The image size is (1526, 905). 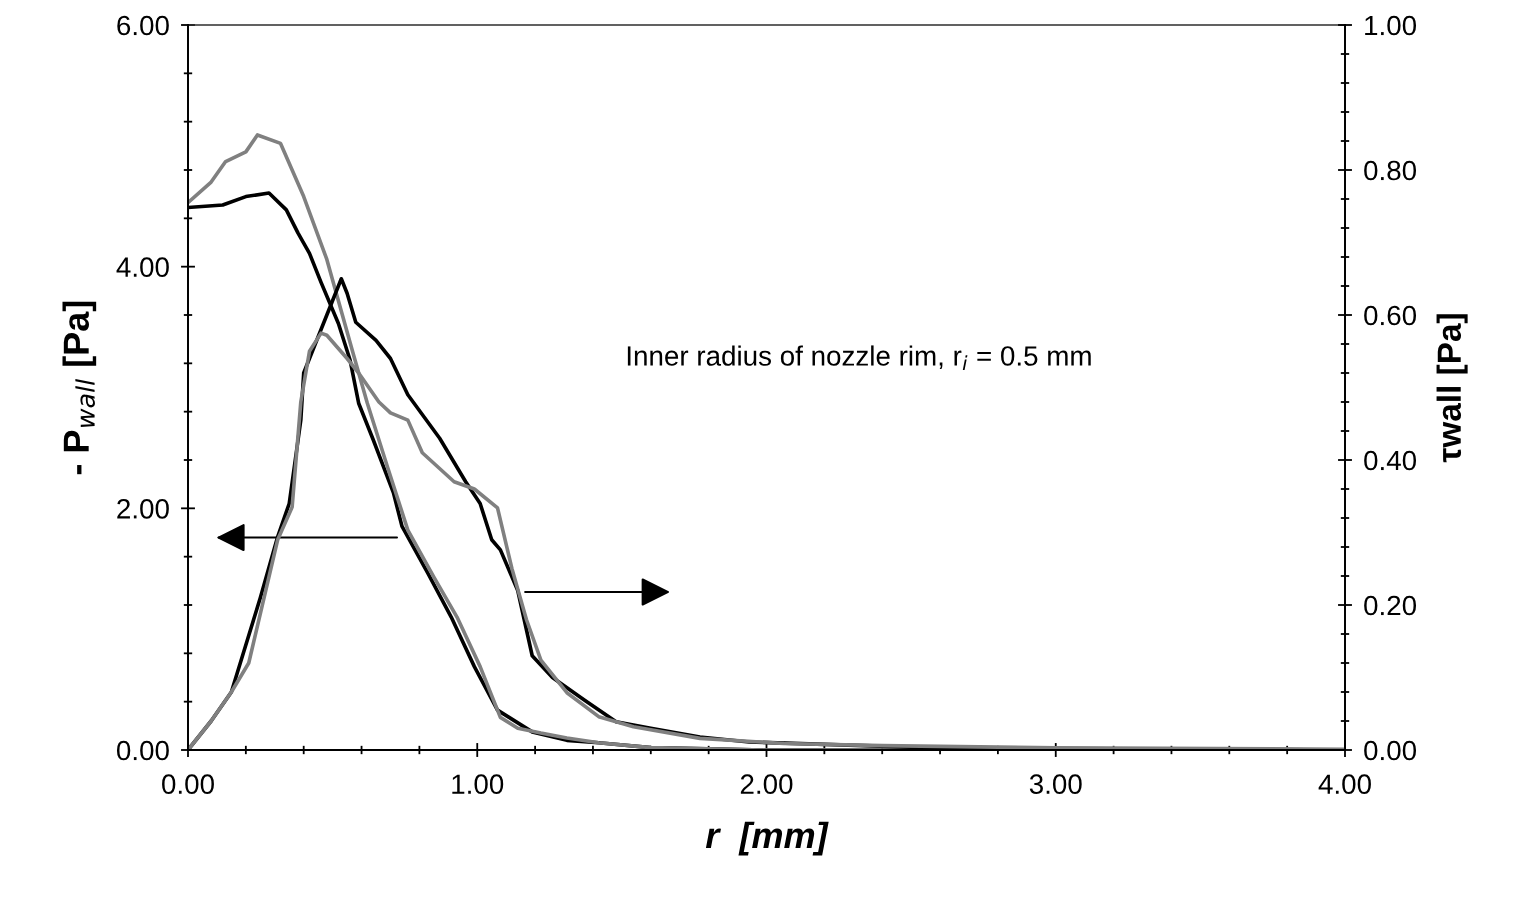 I want to click on y2-tick-label: 1.00, so click(x=1391, y=25).